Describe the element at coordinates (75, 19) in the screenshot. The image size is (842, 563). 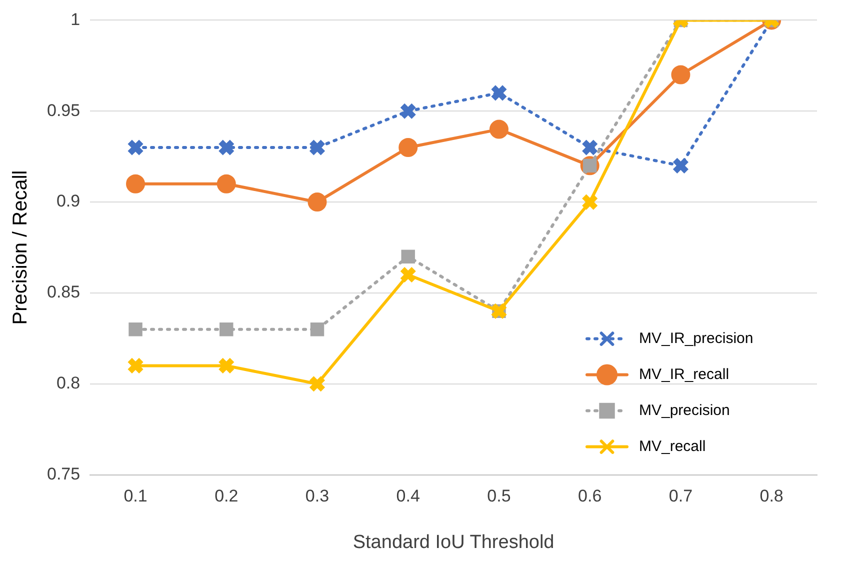
I see `y-tick-label: 1` at that location.